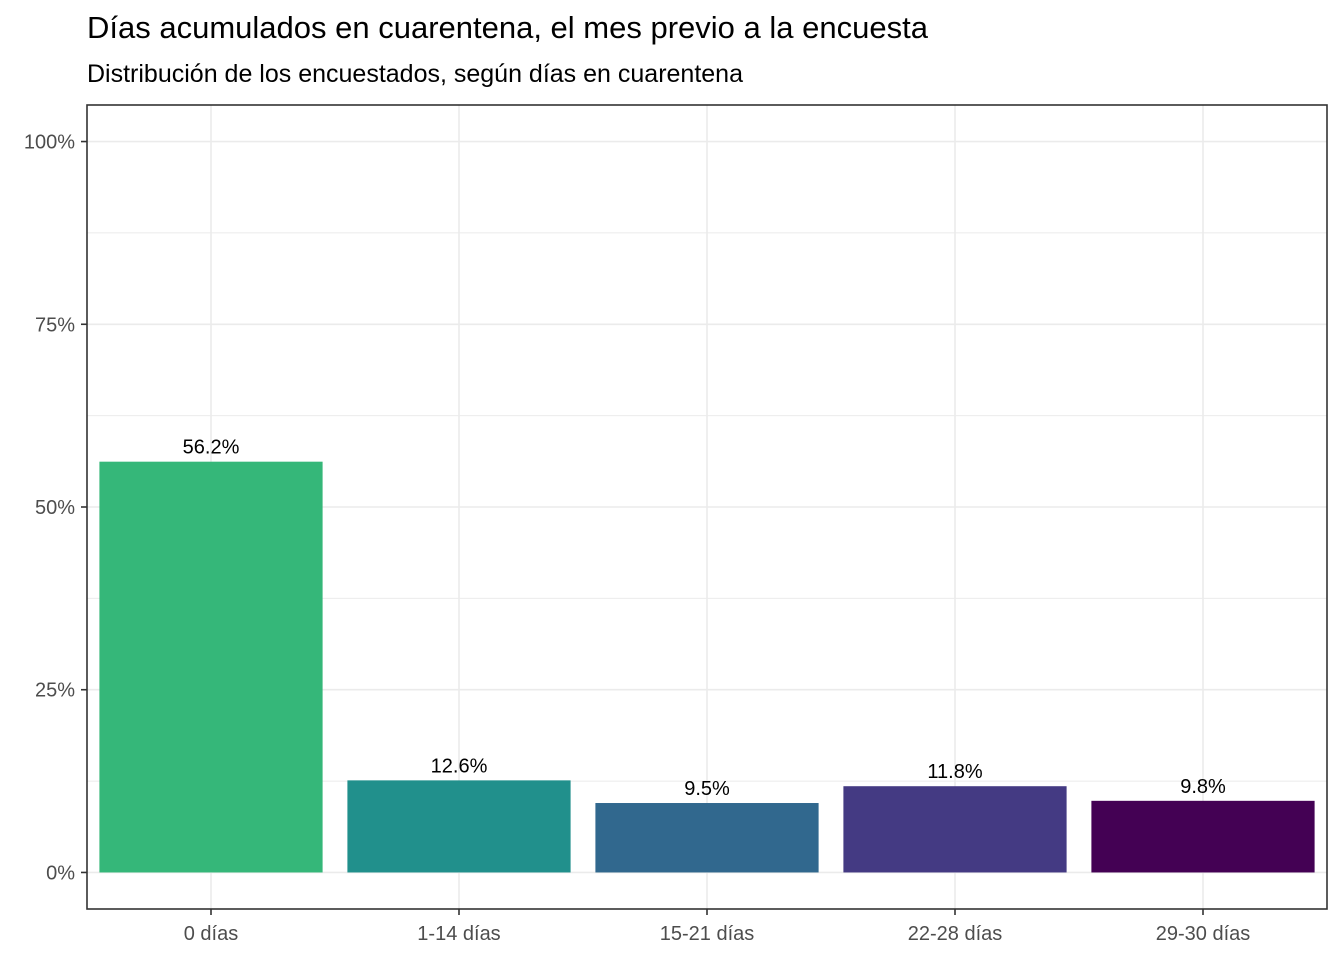 The height and width of the screenshot is (960, 1344). Describe the element at coordinates (707, 789) in the screenshot. I see `data-label-2: 9.5%` at that location.